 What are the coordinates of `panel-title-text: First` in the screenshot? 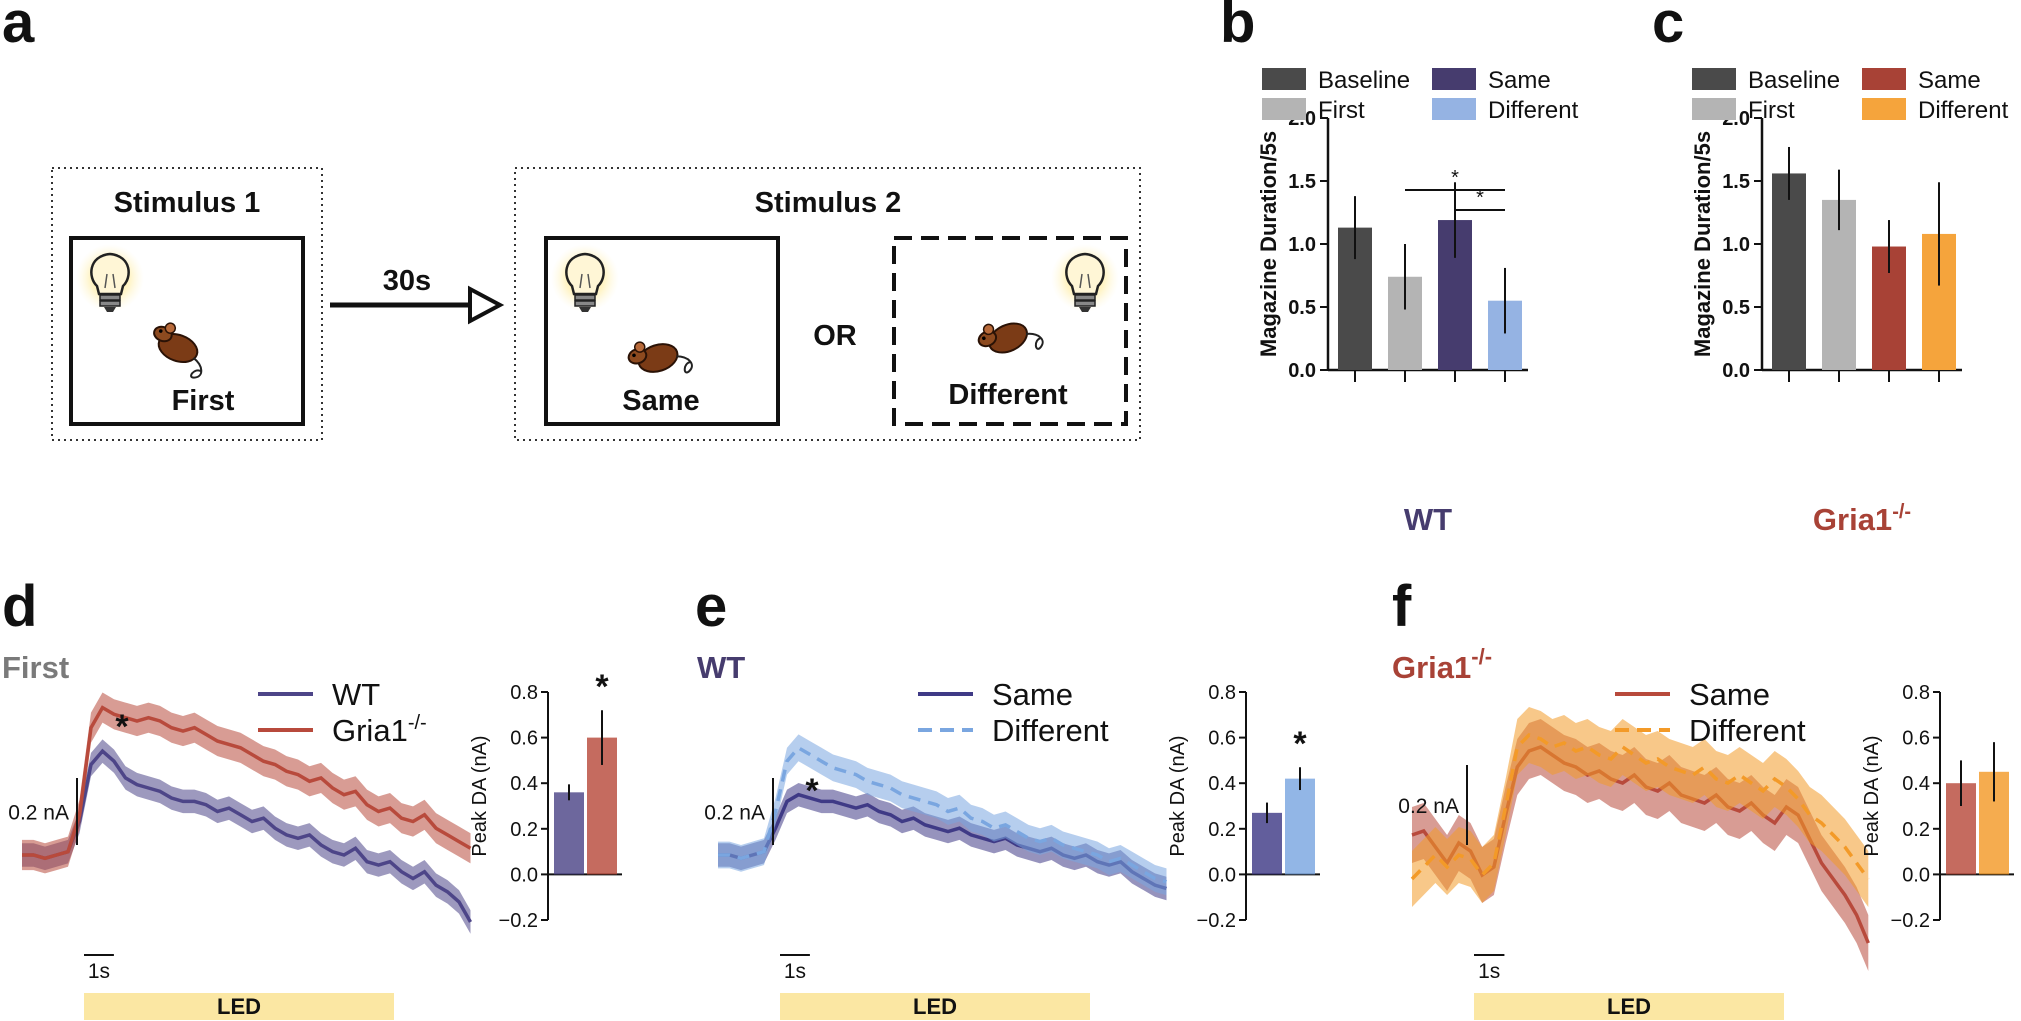 It's located at (35, 667).